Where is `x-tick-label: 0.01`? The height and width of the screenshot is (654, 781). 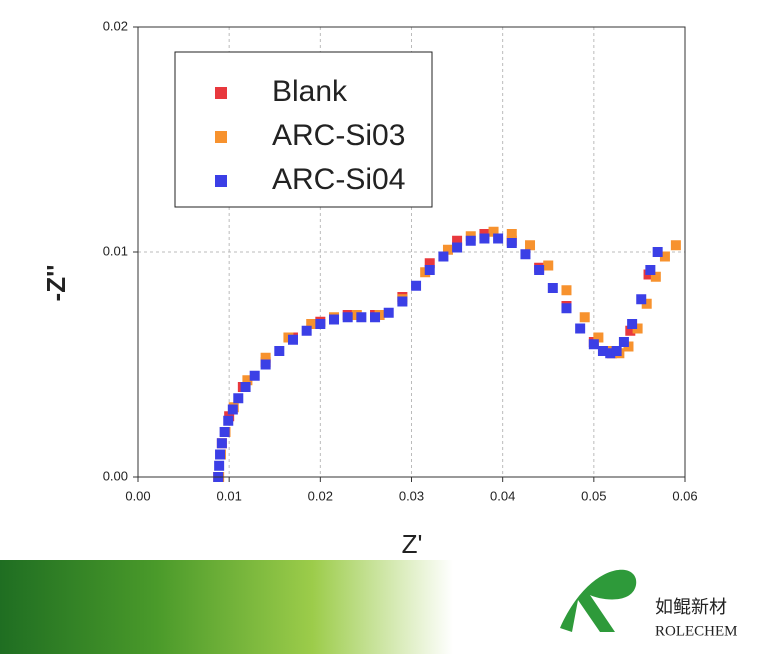 x-tick-label: 0.01 is located at coordinates (229, 495).